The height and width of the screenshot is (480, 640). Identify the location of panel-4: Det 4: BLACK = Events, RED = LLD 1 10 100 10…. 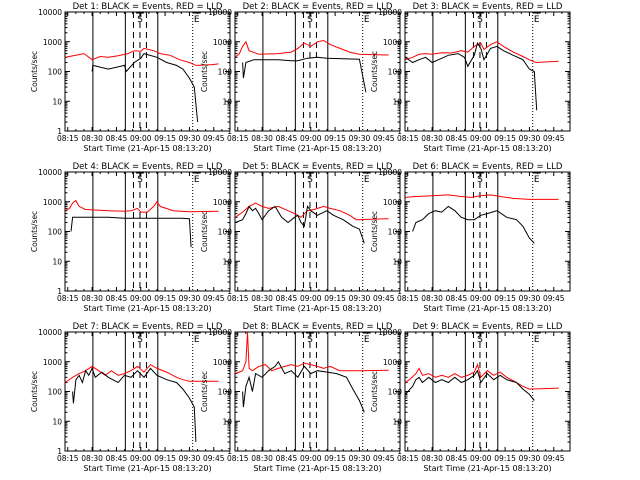
(130, 237).